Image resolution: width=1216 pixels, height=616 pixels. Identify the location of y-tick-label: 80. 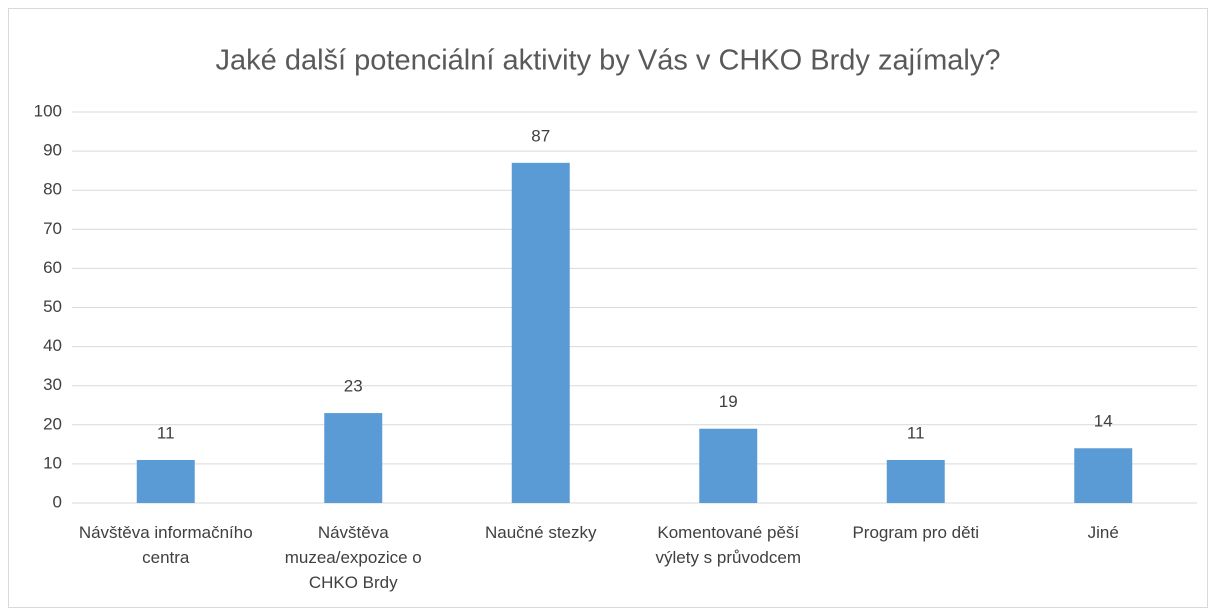
(52, 189).